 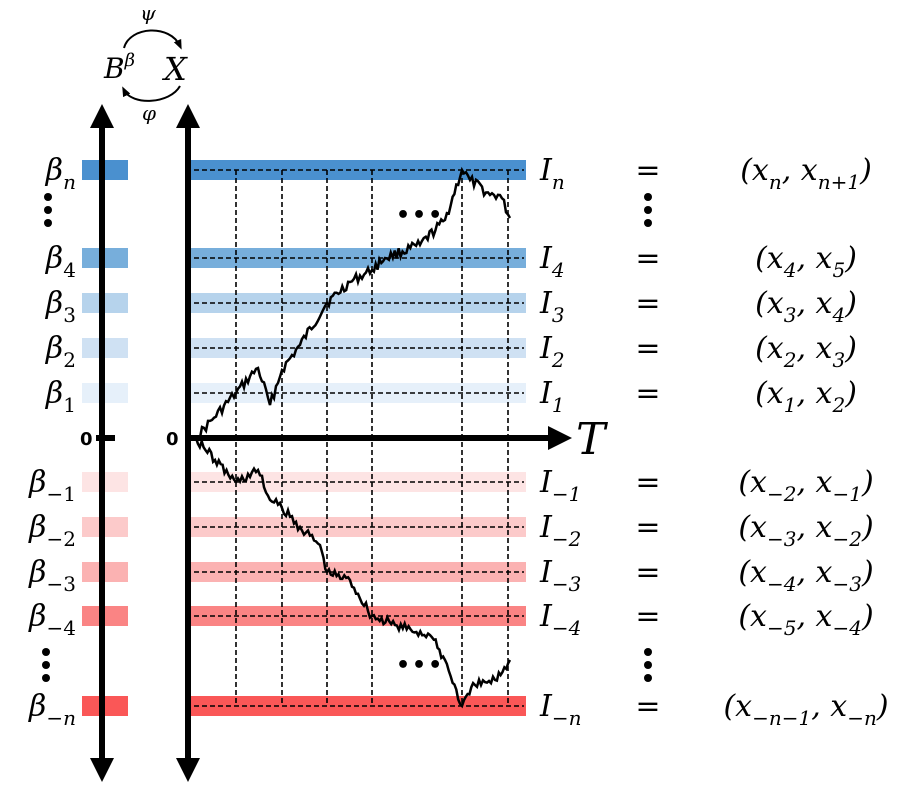 What do you see at coordinates (52, 709) in the screenshot?
I see `beta-label--n: β−n` at bounding box center [52, 709].